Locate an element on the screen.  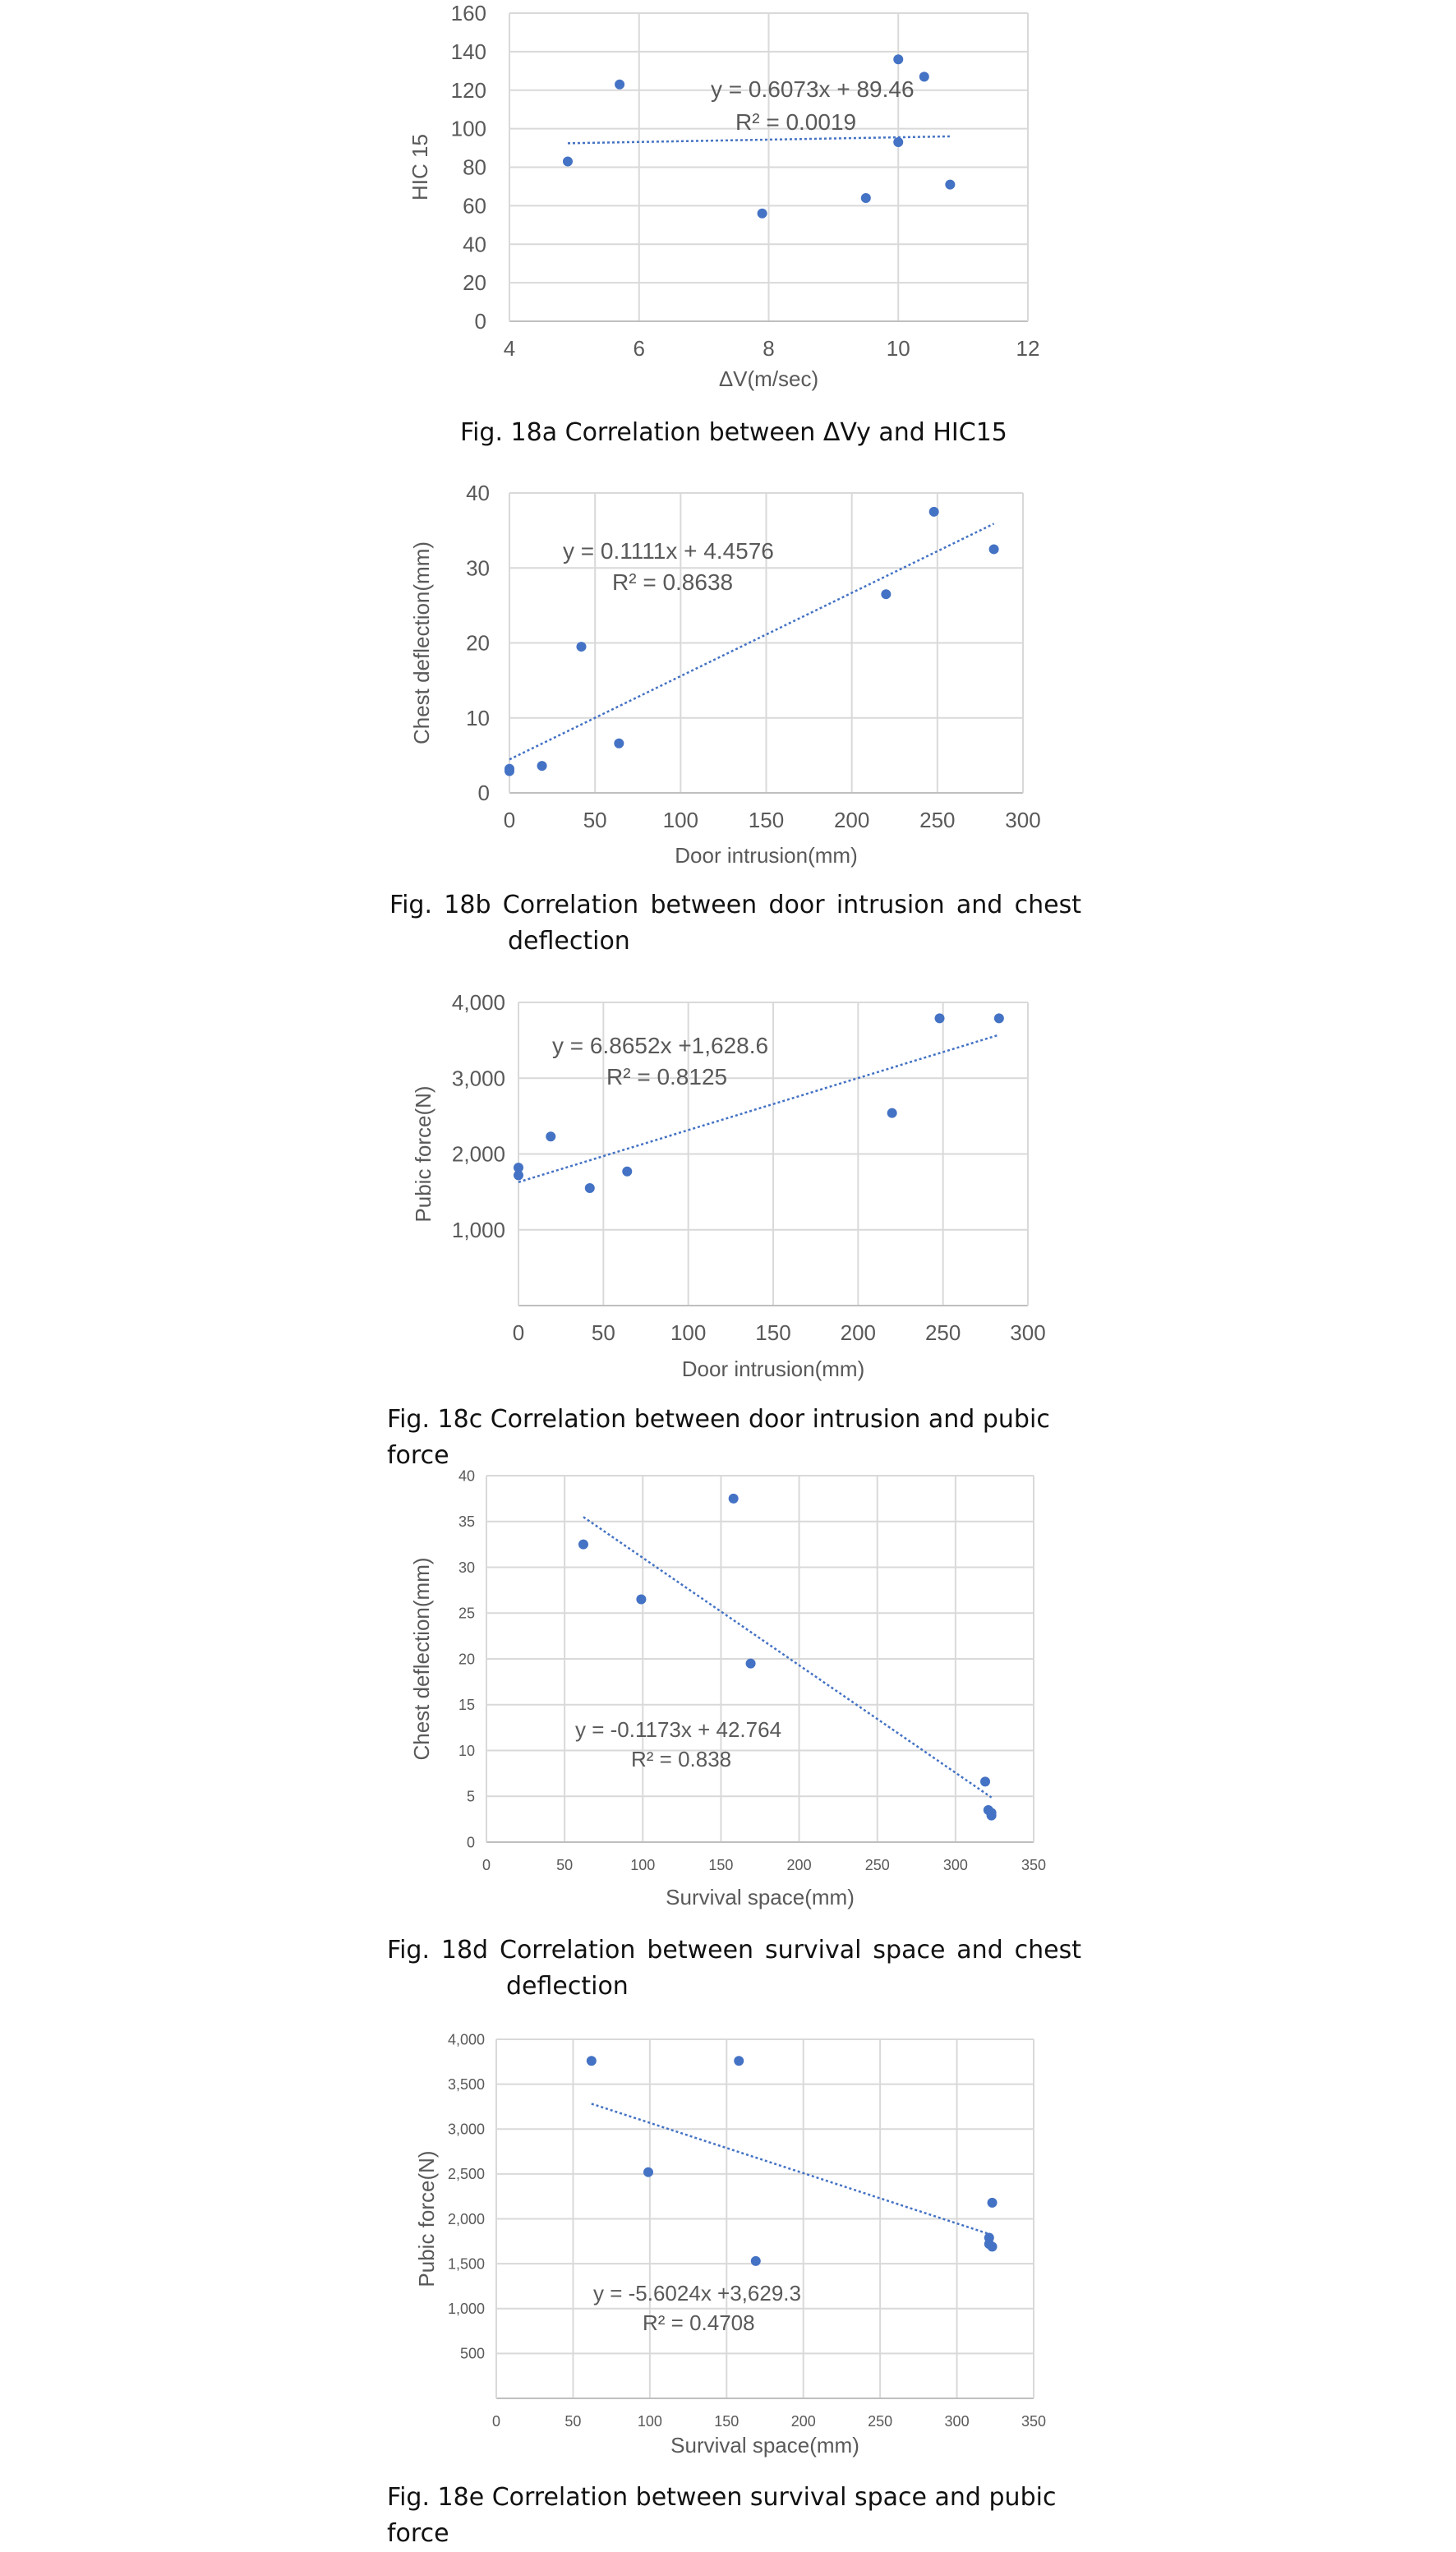
y-tick-label: 60 is located at coordinates (474, 206).